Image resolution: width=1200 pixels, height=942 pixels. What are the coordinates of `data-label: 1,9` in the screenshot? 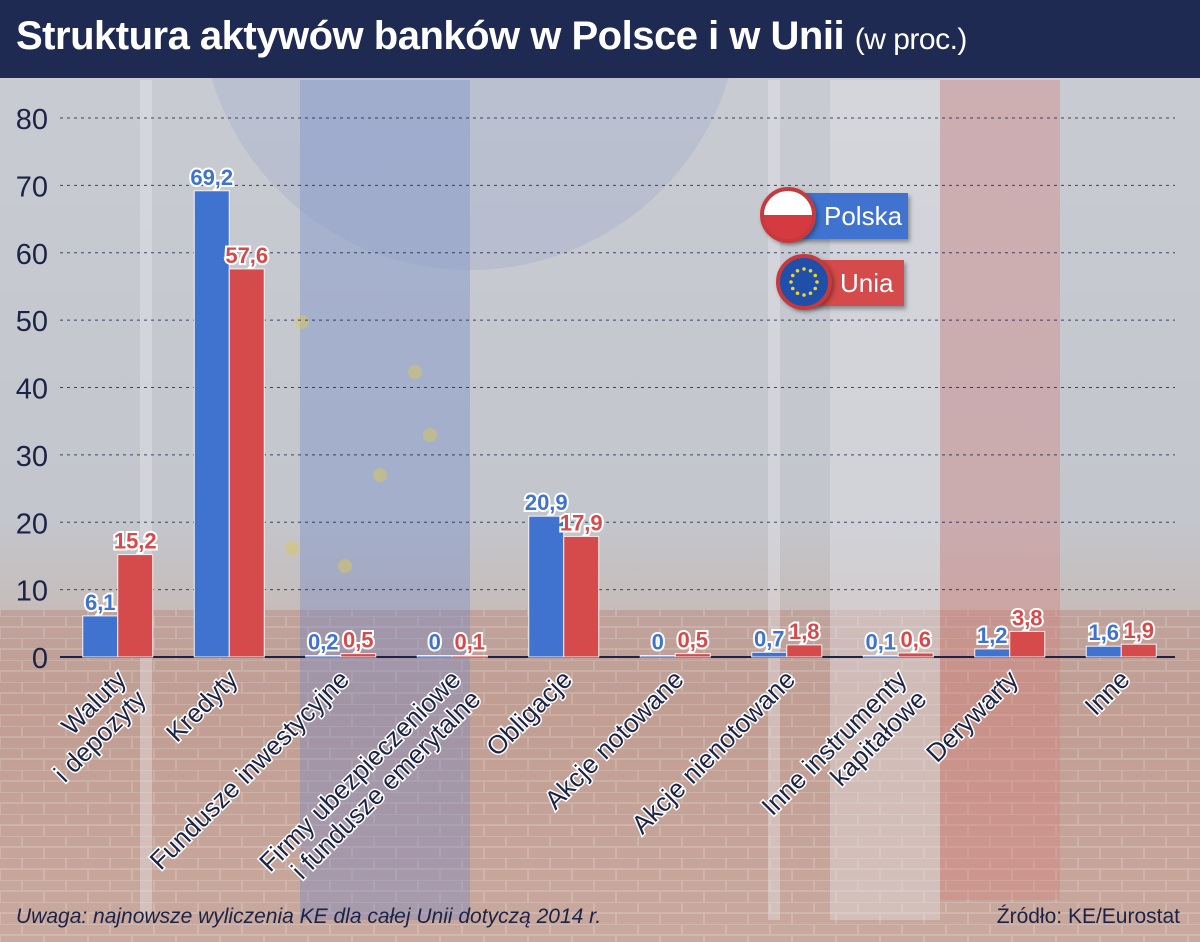 It's located at (1138, 630).